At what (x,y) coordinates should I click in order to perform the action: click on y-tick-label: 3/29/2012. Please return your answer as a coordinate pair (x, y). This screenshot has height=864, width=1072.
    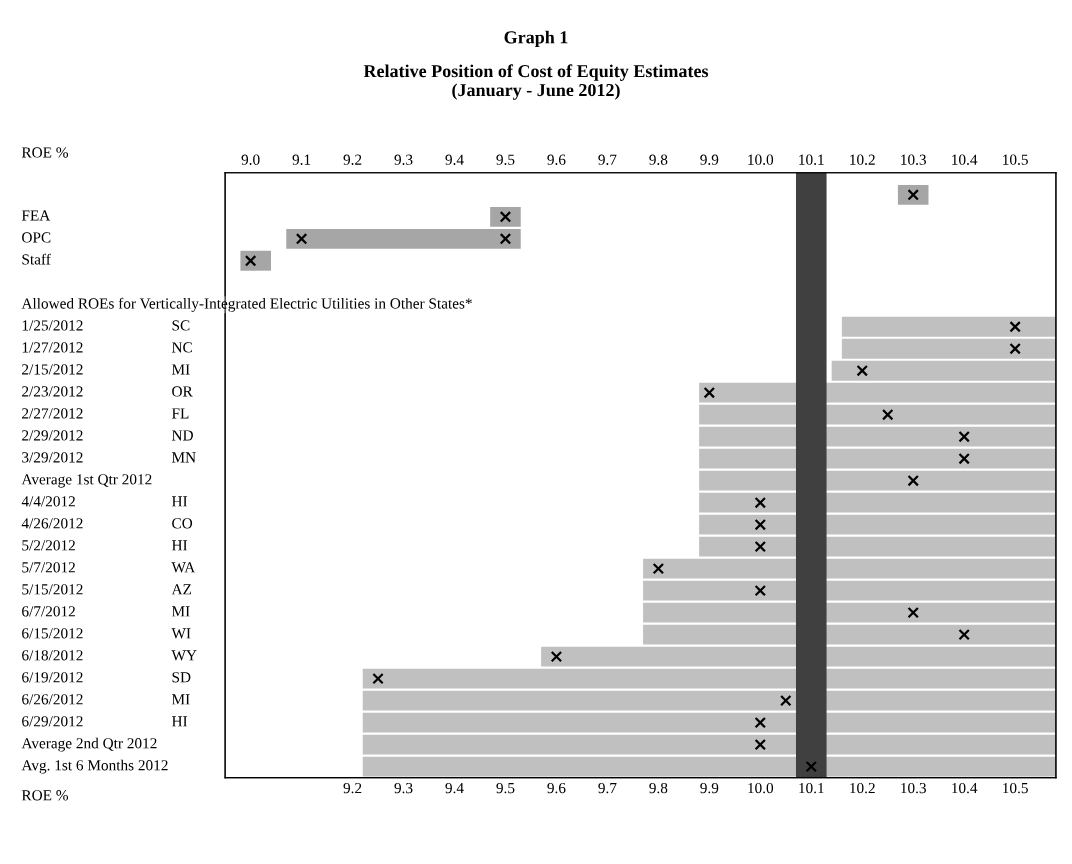
    Looking at the image, I should click on (52, 457).